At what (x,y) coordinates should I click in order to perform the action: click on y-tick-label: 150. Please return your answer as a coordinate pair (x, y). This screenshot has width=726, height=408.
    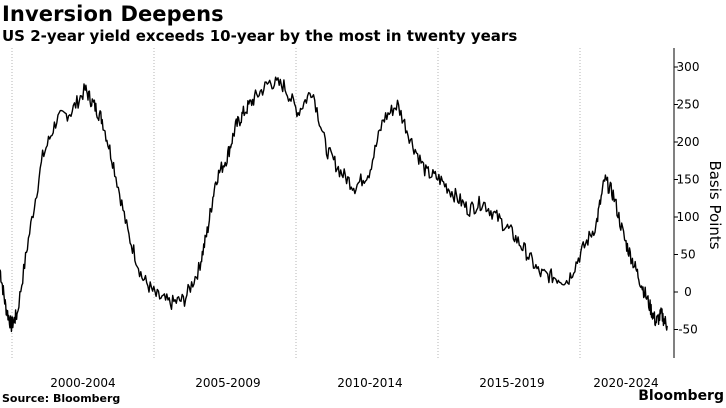
    Looking at the image, I should click on (688, 180).